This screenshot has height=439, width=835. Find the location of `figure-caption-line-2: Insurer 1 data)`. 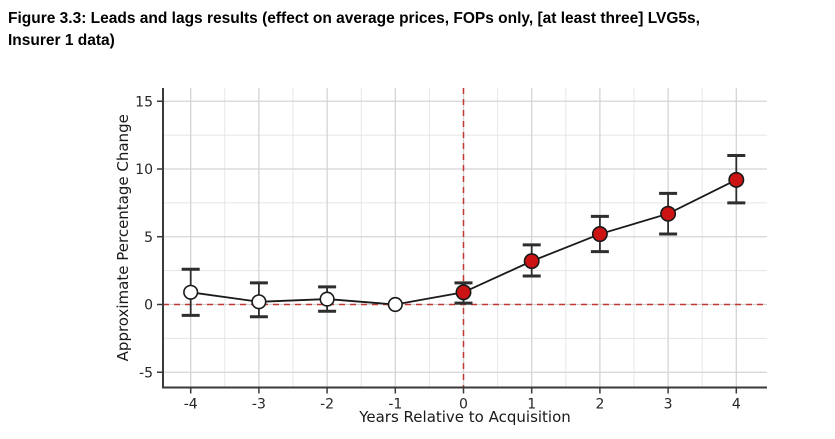

figure-caption-line-2: Insurer 1 data) is located at coordinates (61, 40).